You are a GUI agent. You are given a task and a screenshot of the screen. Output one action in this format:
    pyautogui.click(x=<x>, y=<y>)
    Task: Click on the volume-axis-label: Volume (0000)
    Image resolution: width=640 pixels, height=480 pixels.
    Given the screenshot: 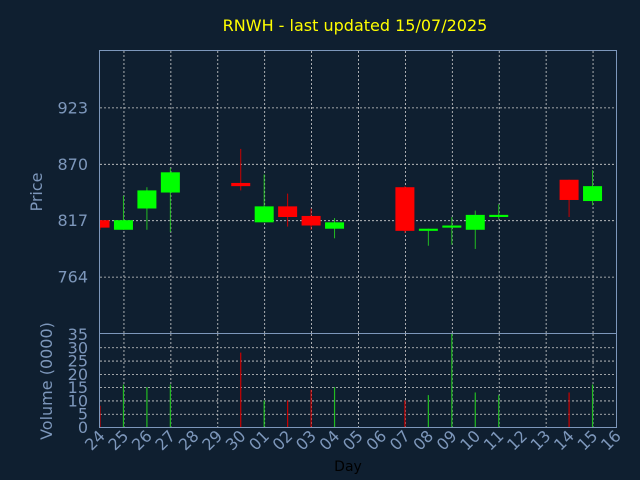 What is the action you would take?
    pyautogui.click(x=46, y=381)
    